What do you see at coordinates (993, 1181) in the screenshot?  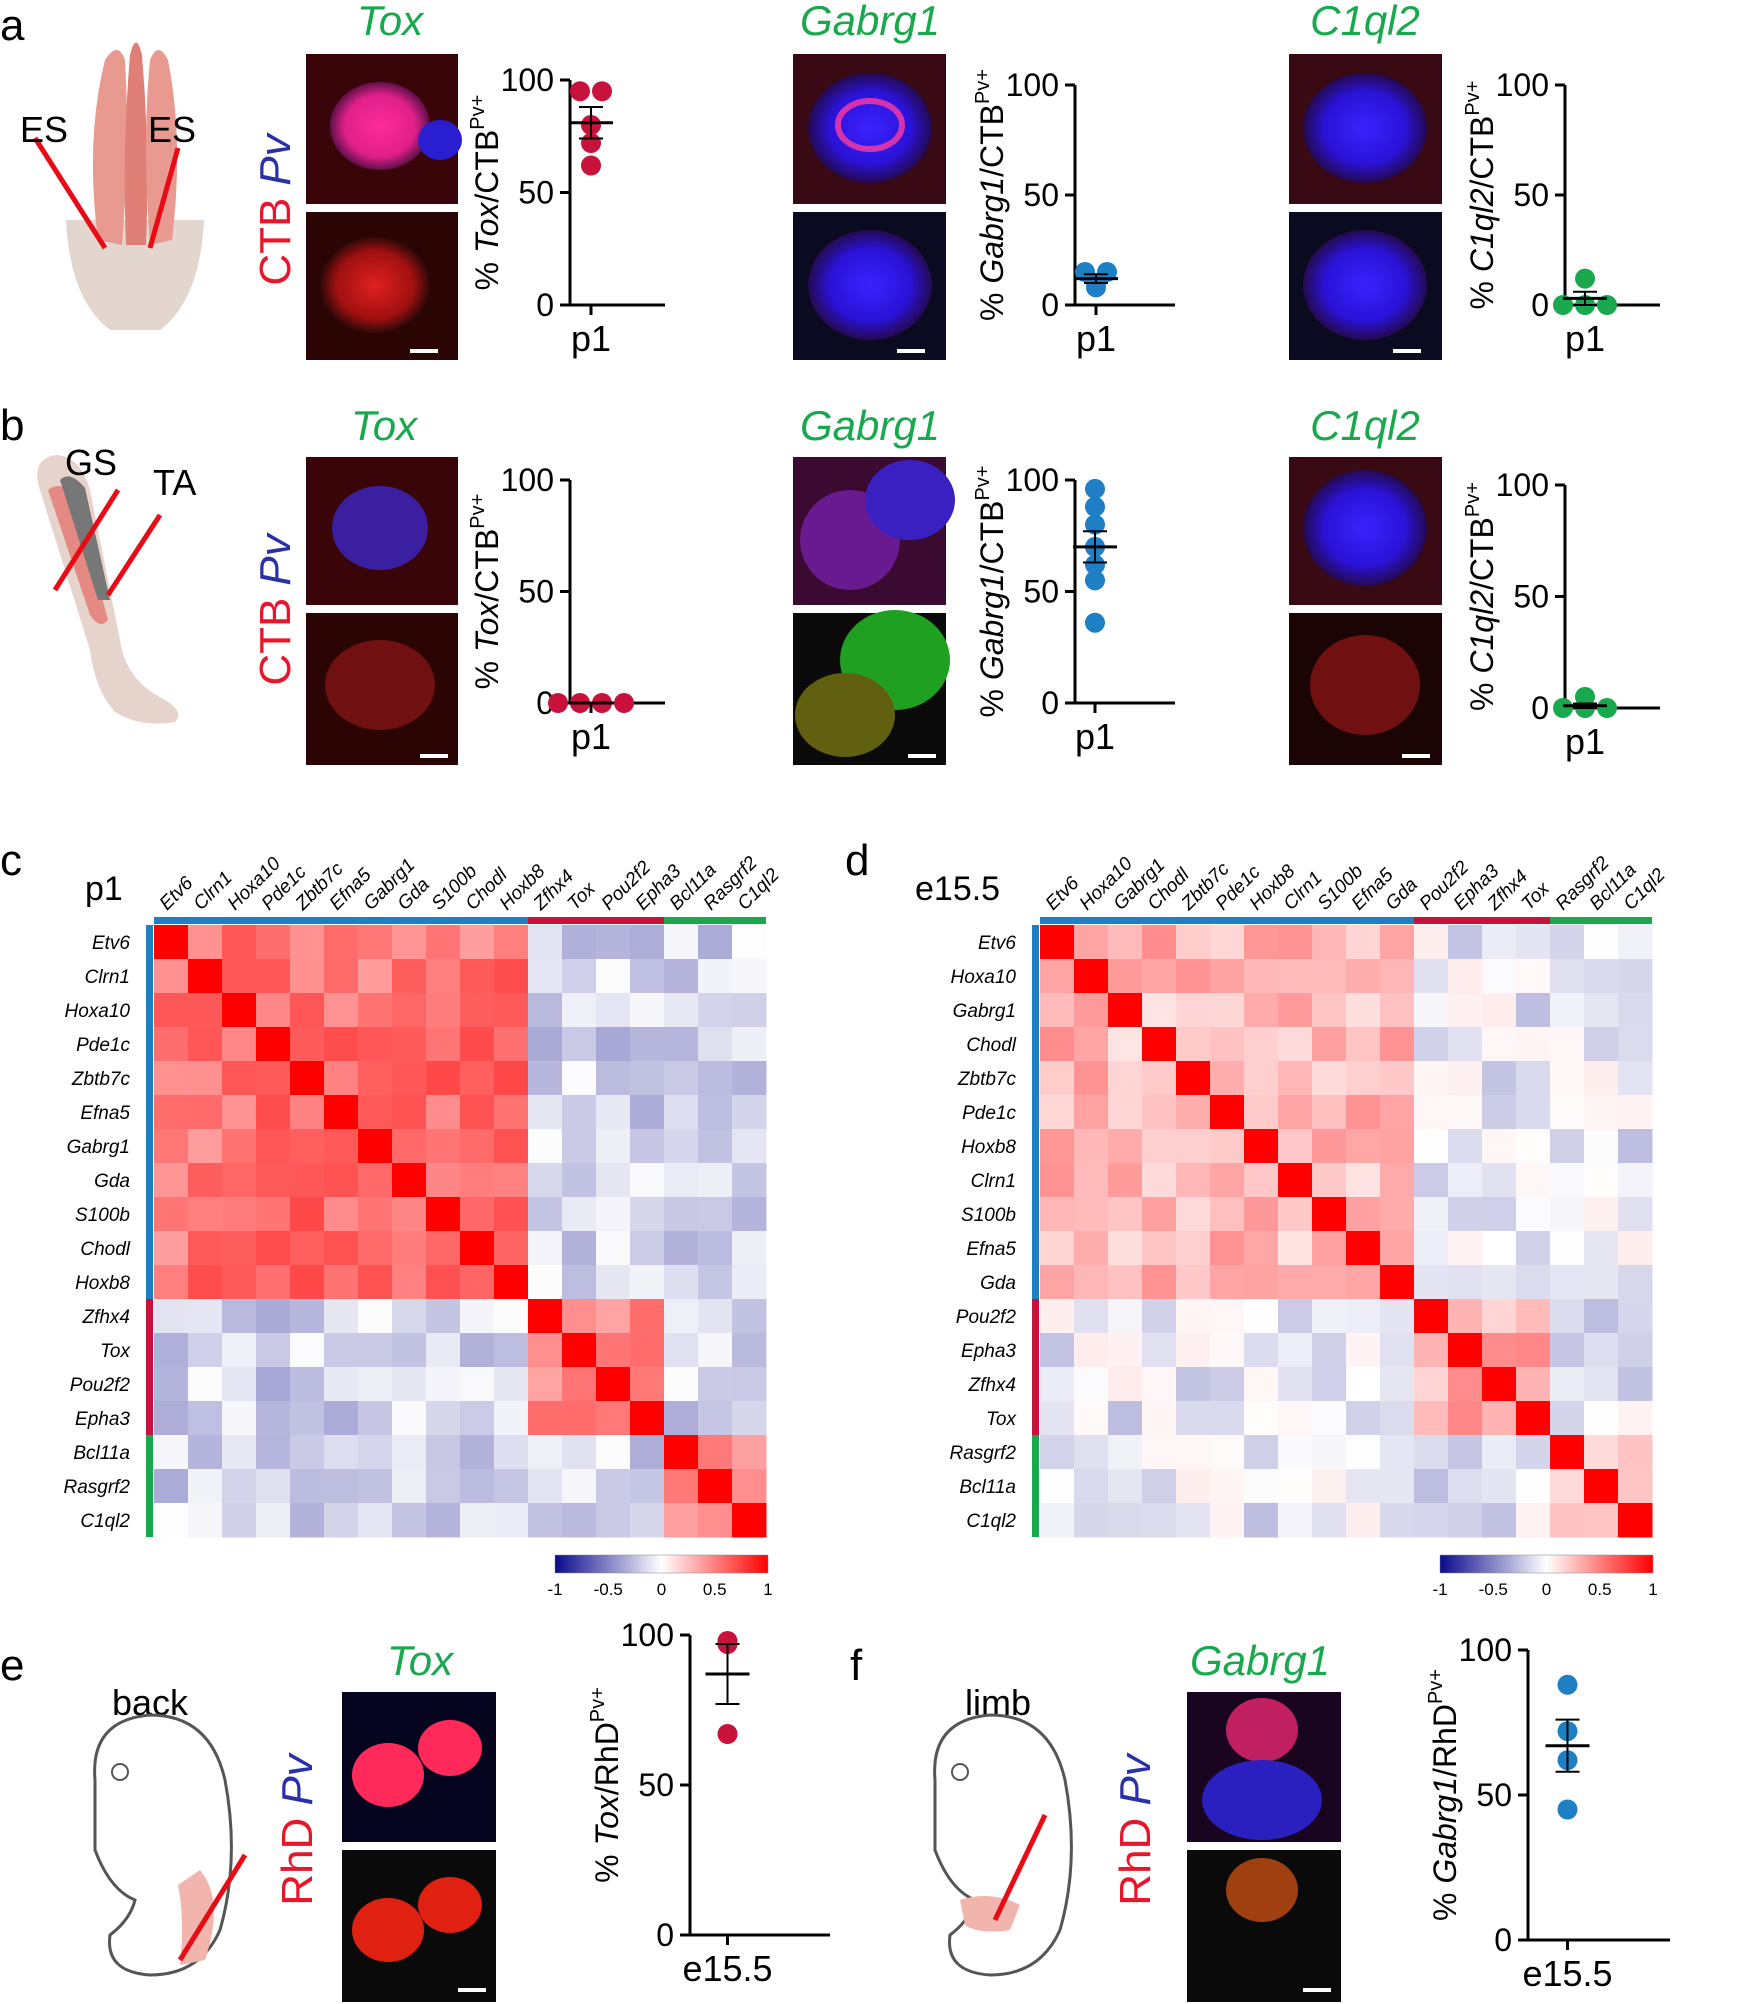 I see `heatmap-row-label: Clrn1` at bounding box center [993, 1181].